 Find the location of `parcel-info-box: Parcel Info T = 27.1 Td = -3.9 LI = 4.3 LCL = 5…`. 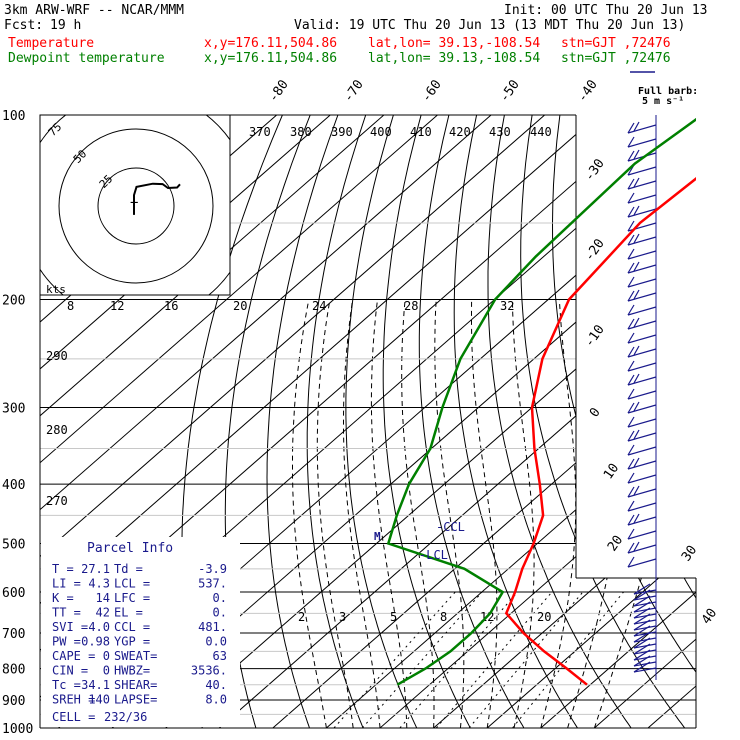

parcel-info-box: Parcel Info T = 27.1 Td = -3.9 LI = 4.3 LCL = 5… is located at coordinates (140, 632).